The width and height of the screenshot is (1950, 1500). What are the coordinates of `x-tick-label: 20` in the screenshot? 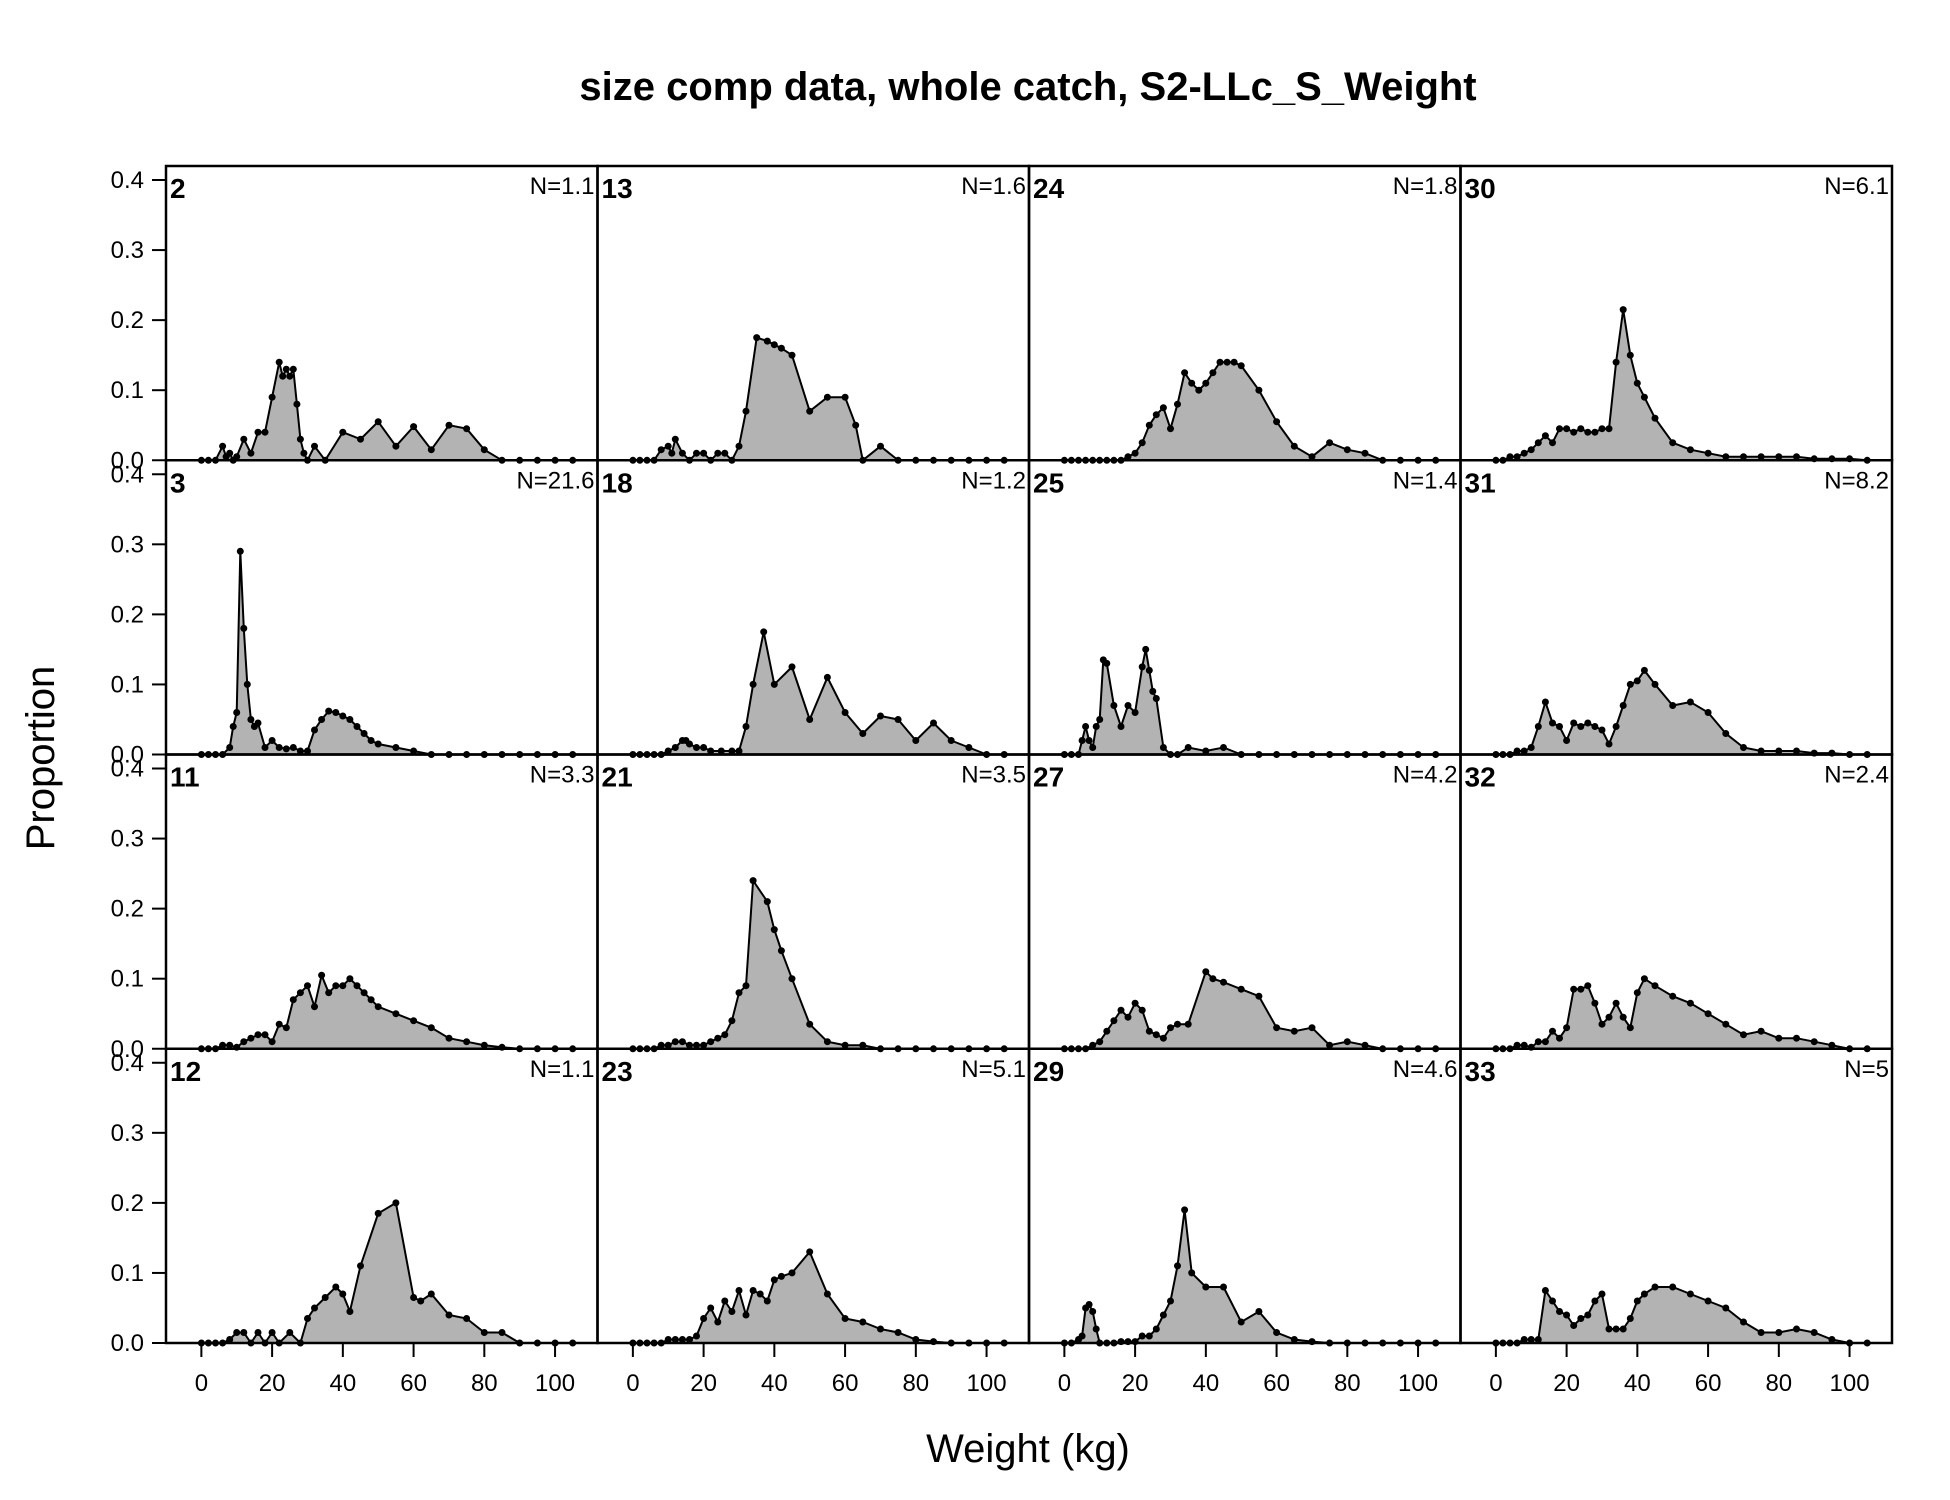 It's located at (1566, 1383).